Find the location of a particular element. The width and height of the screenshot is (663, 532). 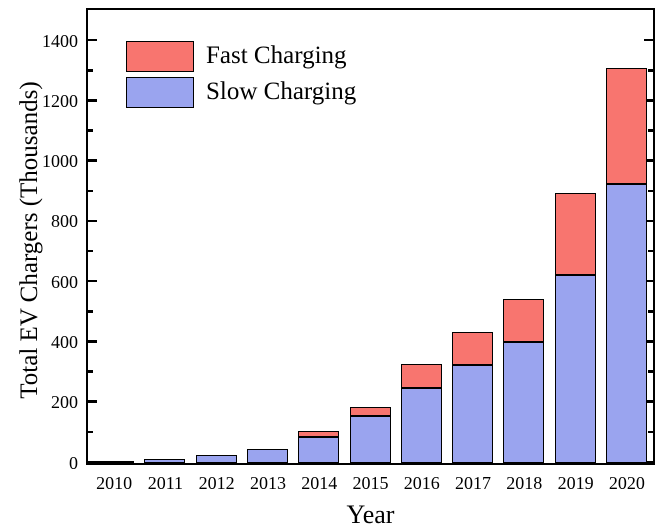

legend-label-fast-charging: Fast Charging is located at coordinates (276, 55).